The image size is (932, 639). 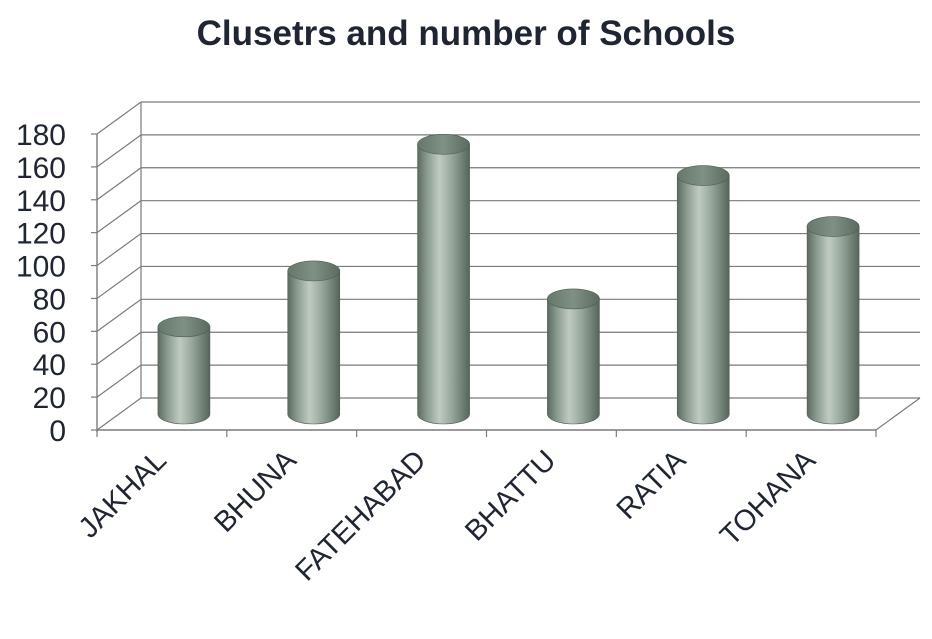 What do you see at coordinates (466, 33) in the screenshot?
I see `chart-title: Clusetrs and number of Schools` at bounding box center [466, 33].